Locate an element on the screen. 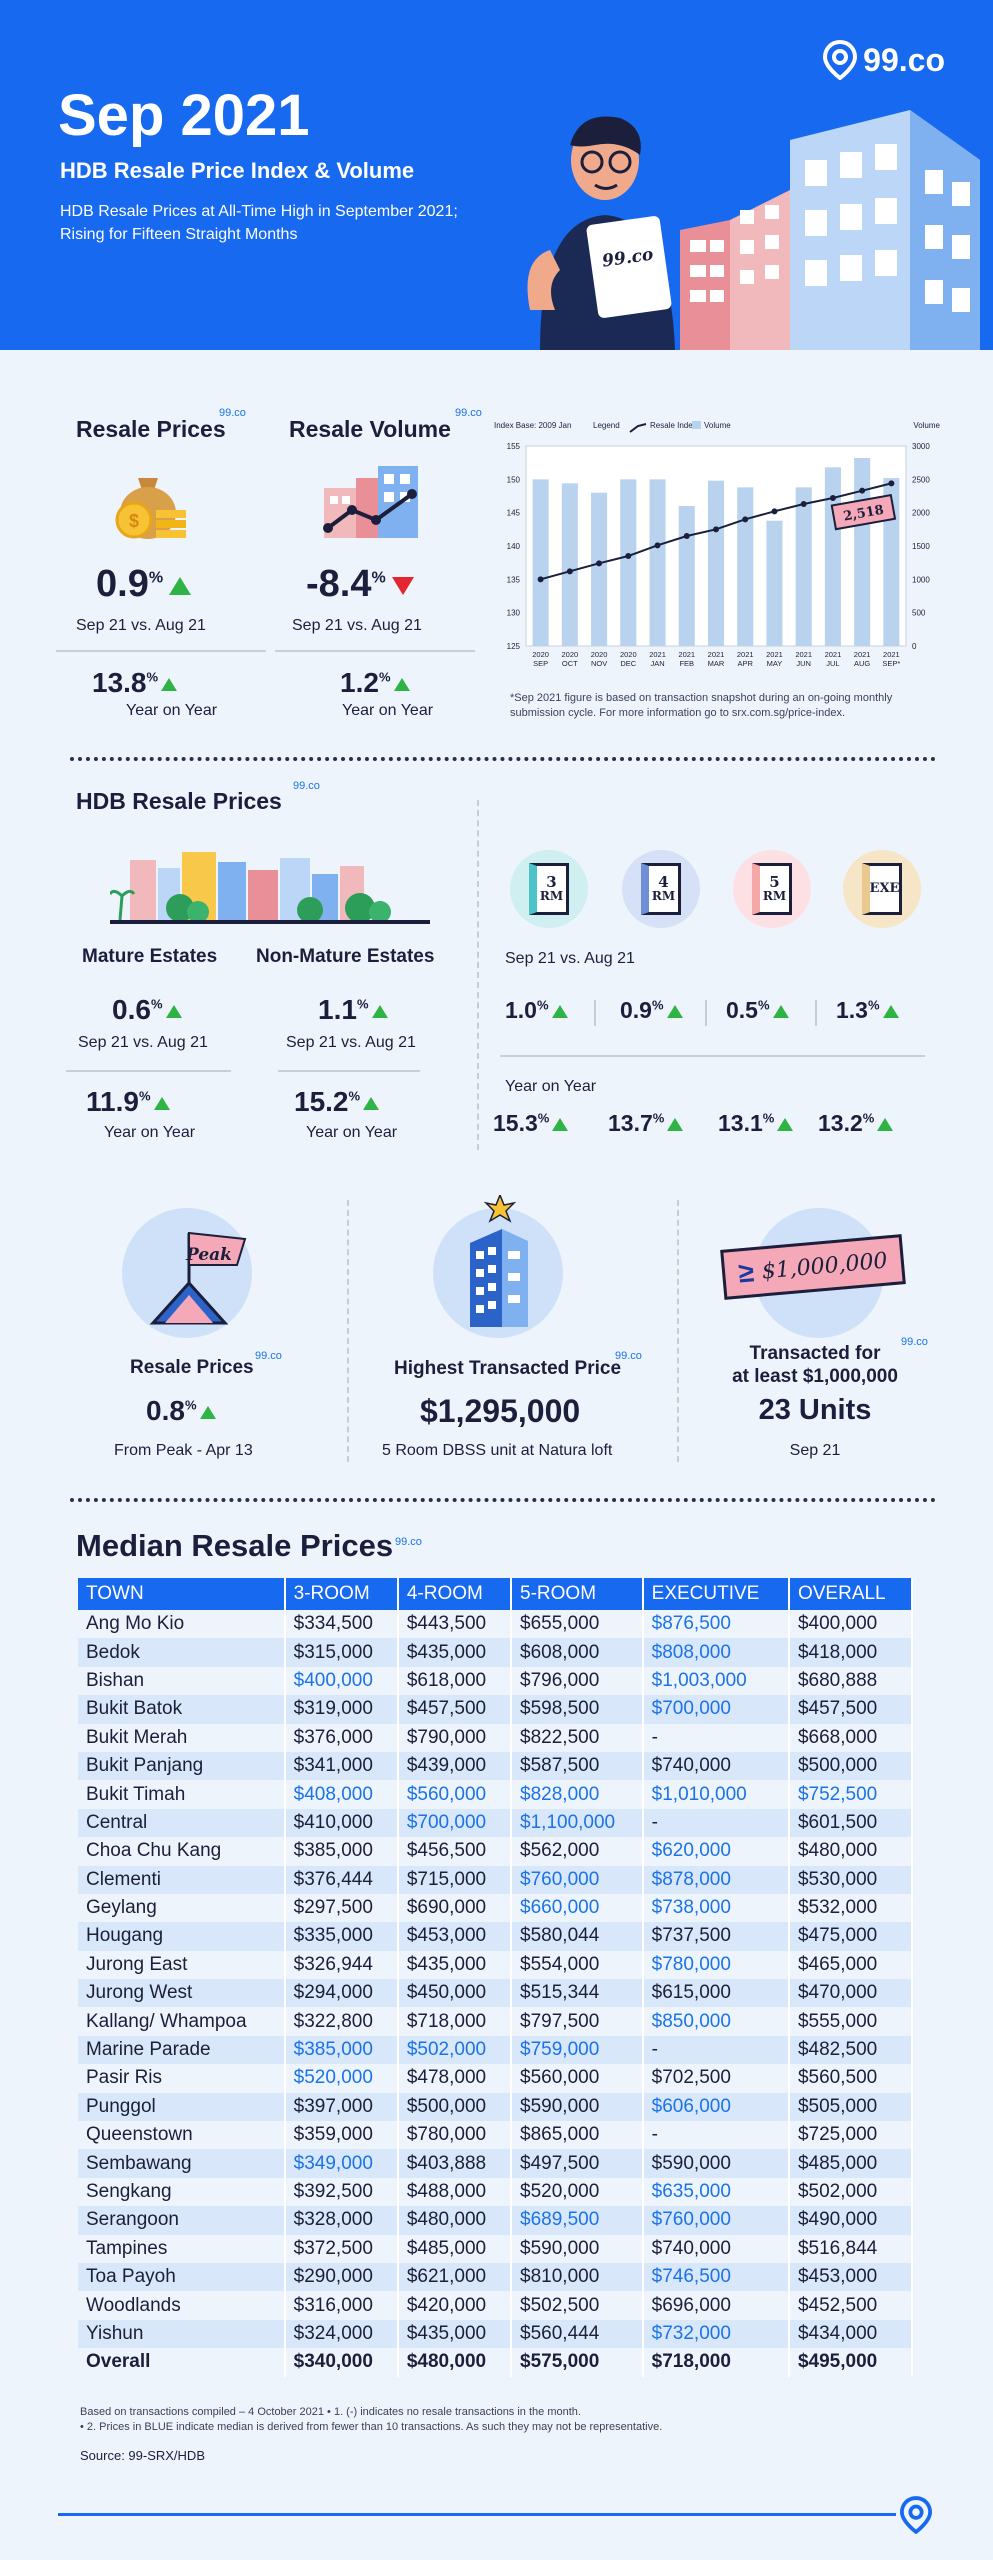  column-header: 4-ROOM is located at coordinates (455, 1594).